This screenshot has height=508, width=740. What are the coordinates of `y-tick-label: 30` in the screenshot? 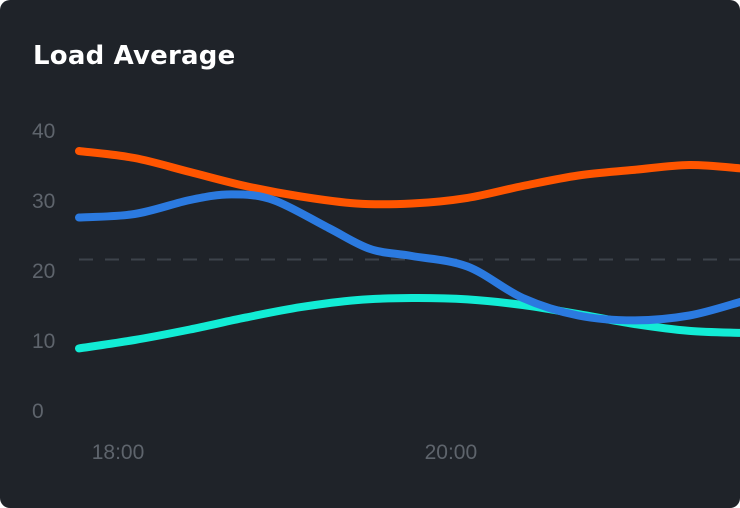 It's located at (43, 201).